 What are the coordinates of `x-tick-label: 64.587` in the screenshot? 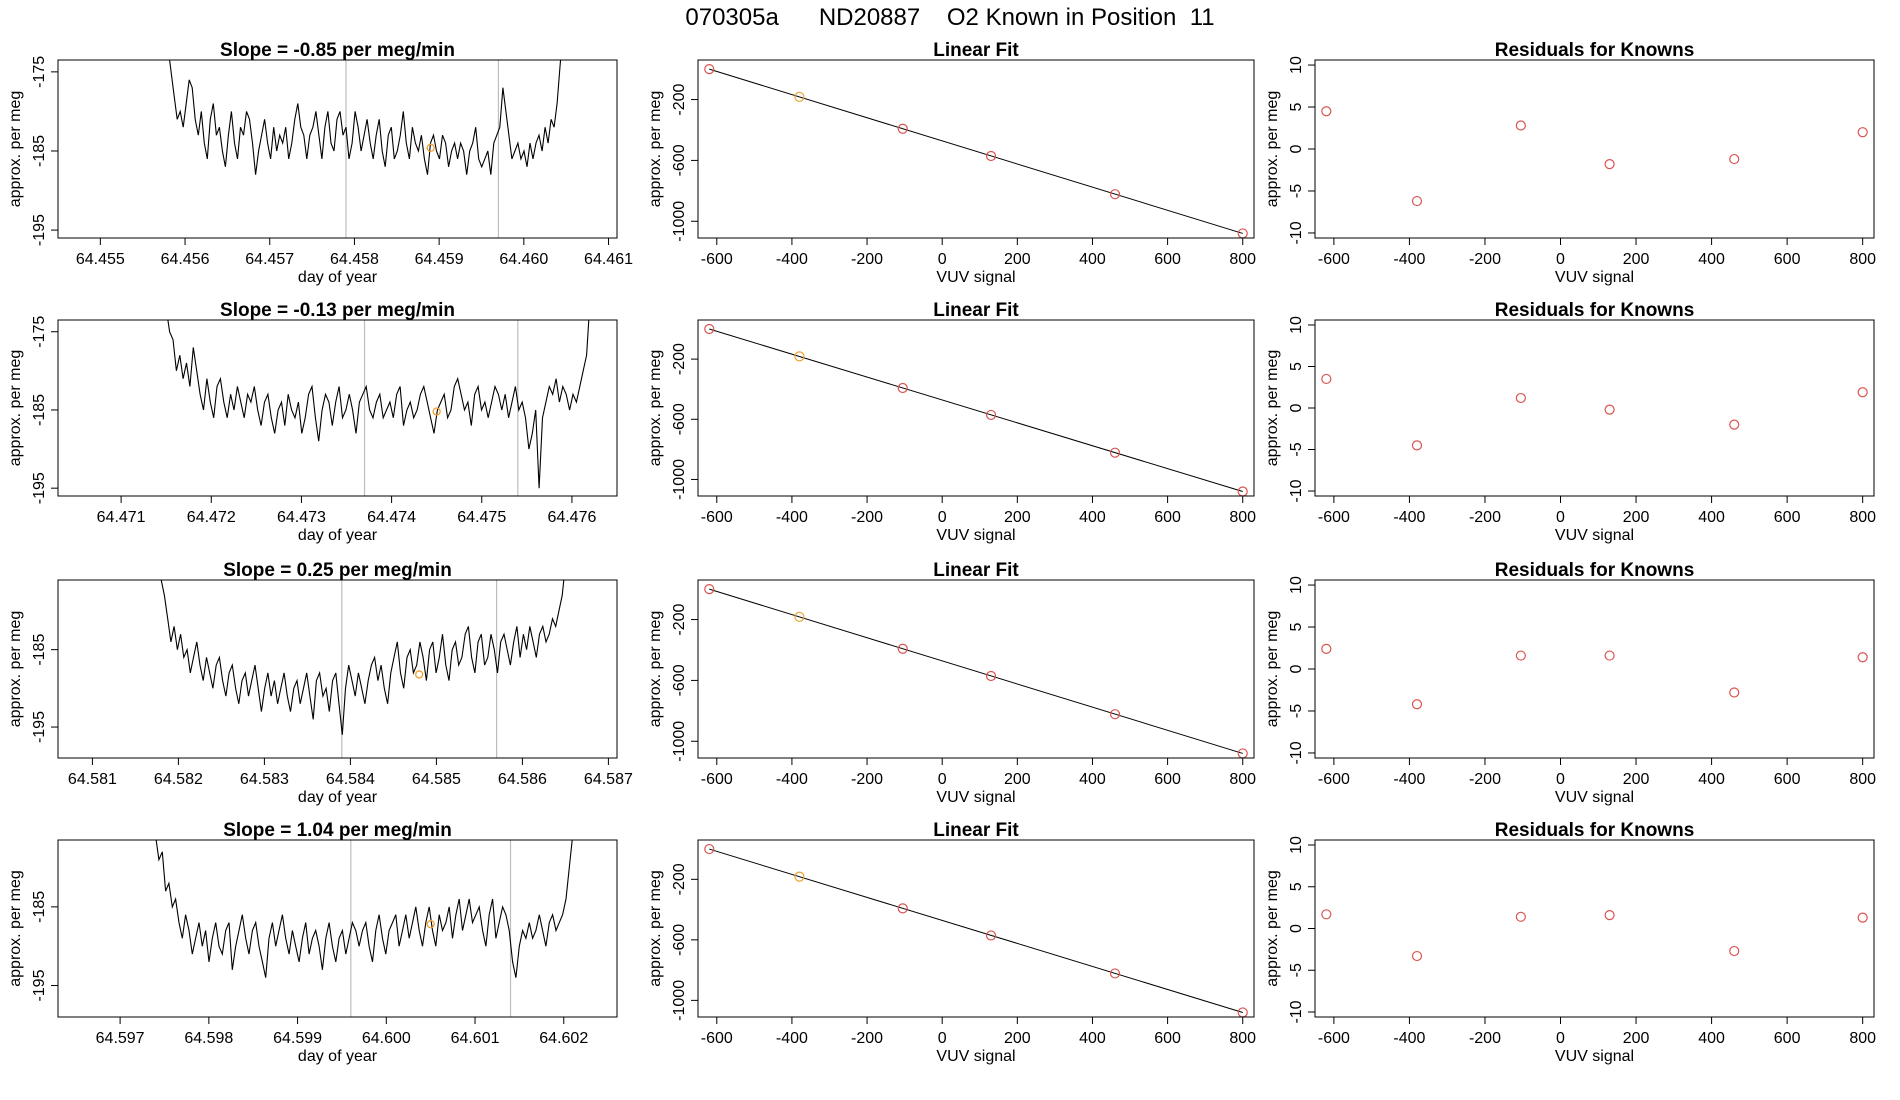 It's located at (608, 779).